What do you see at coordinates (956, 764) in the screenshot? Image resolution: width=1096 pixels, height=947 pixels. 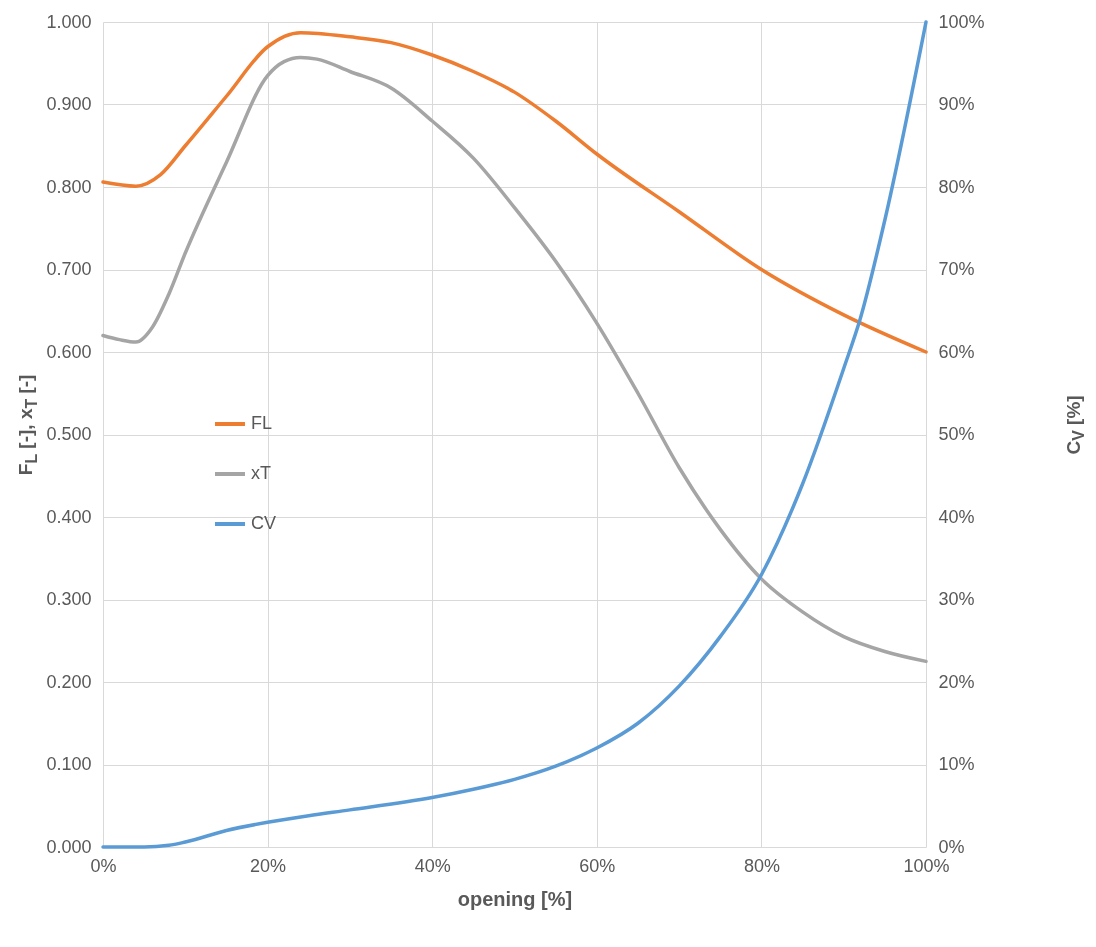 I see `y2-tick-label: 10%` at bounding box center [956, 764].